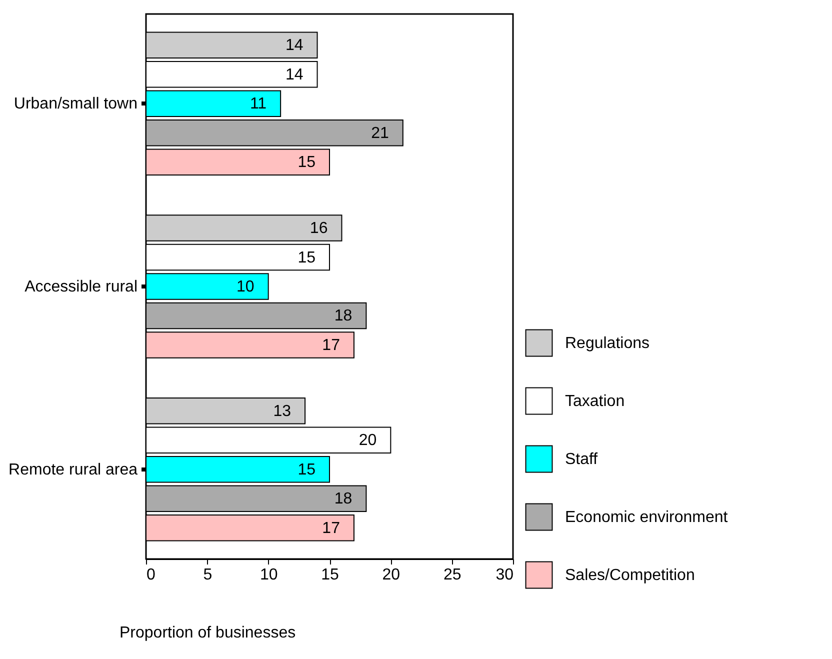  Describe the element at coordinates (319, 229) in the screenshot. I see `data-label: 16` at that location.